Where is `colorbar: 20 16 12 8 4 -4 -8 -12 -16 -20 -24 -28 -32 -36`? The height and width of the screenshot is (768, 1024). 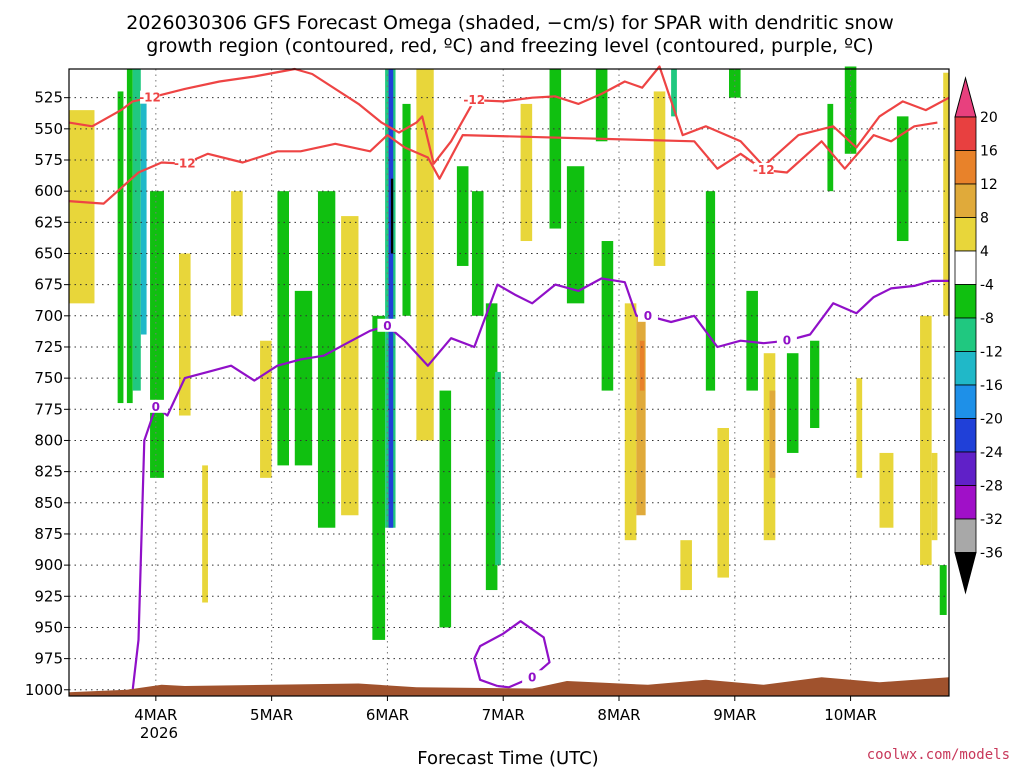
colorbar: 20 16 12 8 4 -4 -8 -12 -16 -20 -24 -28 -32 -36 is located at coordinates (978, 335).